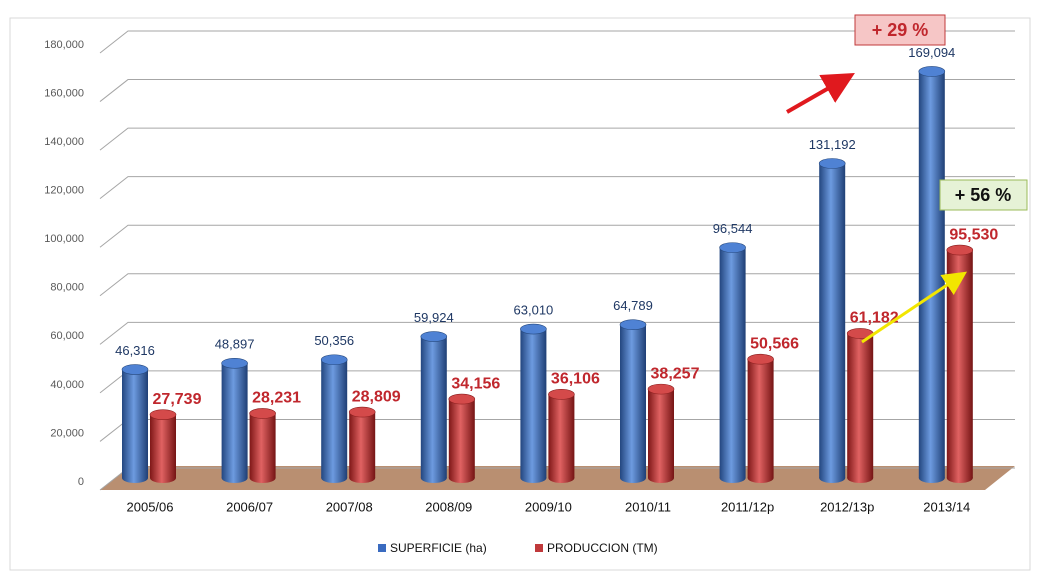 The height and width of the screenshot is (574, 1041). What do you see at coordinates (973, 234) in the screenshot?
I see `value-label: 95,530` at bounding box center [973, 234].